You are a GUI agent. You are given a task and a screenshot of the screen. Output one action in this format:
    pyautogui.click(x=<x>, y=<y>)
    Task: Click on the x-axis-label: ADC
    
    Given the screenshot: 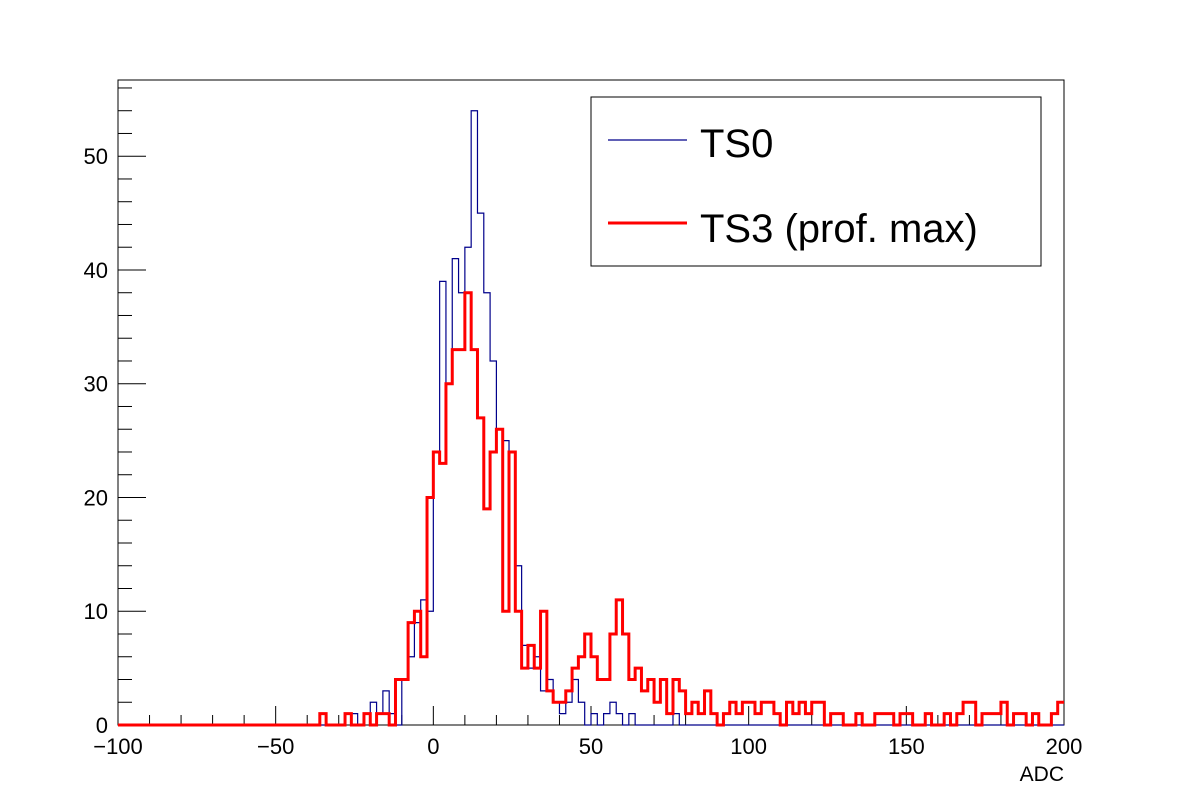 What is the action you would take?
    pyautogui.click(x=1042, y=774)
    